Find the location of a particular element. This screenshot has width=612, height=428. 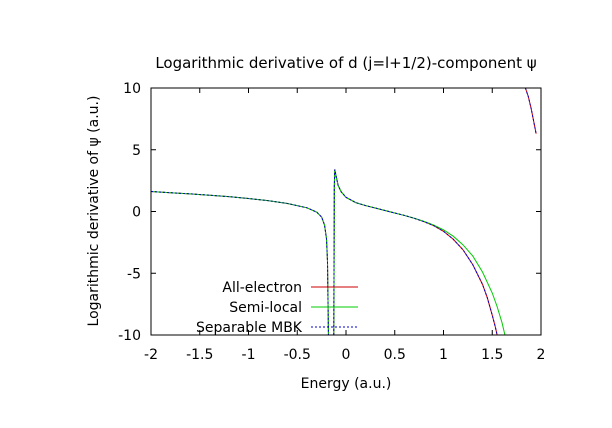

legend: All-electron Semi-local Separable MBK is located at coordinates (277, 308).